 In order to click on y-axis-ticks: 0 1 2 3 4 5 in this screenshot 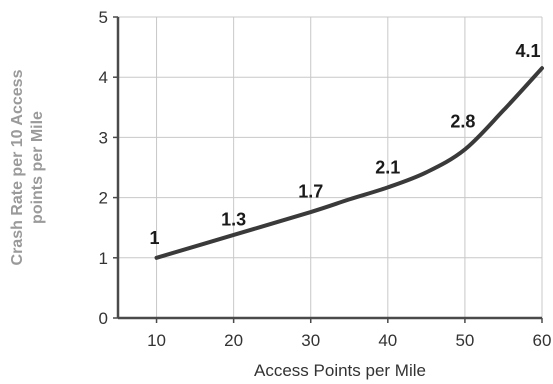, I will do `click(108, 168)`.